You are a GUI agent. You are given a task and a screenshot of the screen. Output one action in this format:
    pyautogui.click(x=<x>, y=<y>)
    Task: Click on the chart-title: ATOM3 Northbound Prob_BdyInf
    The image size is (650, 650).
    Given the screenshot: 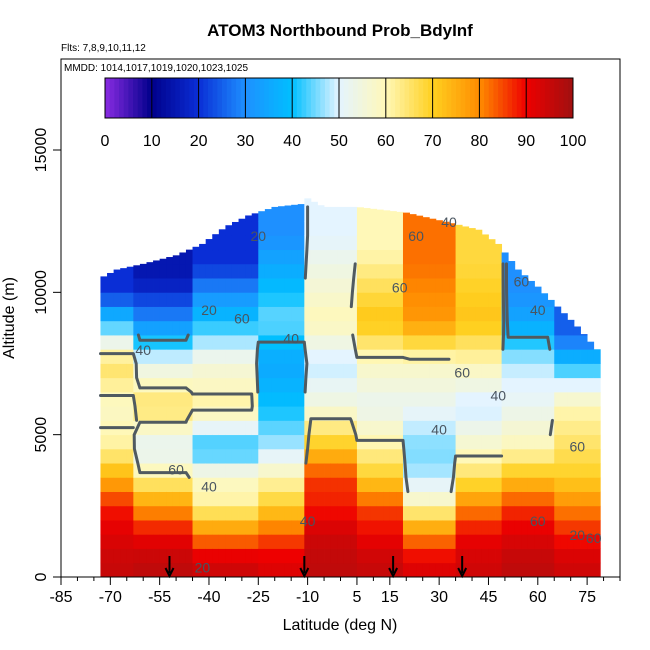 What is the action you would take?
    pyautogui.click(x=340, y=30)
    